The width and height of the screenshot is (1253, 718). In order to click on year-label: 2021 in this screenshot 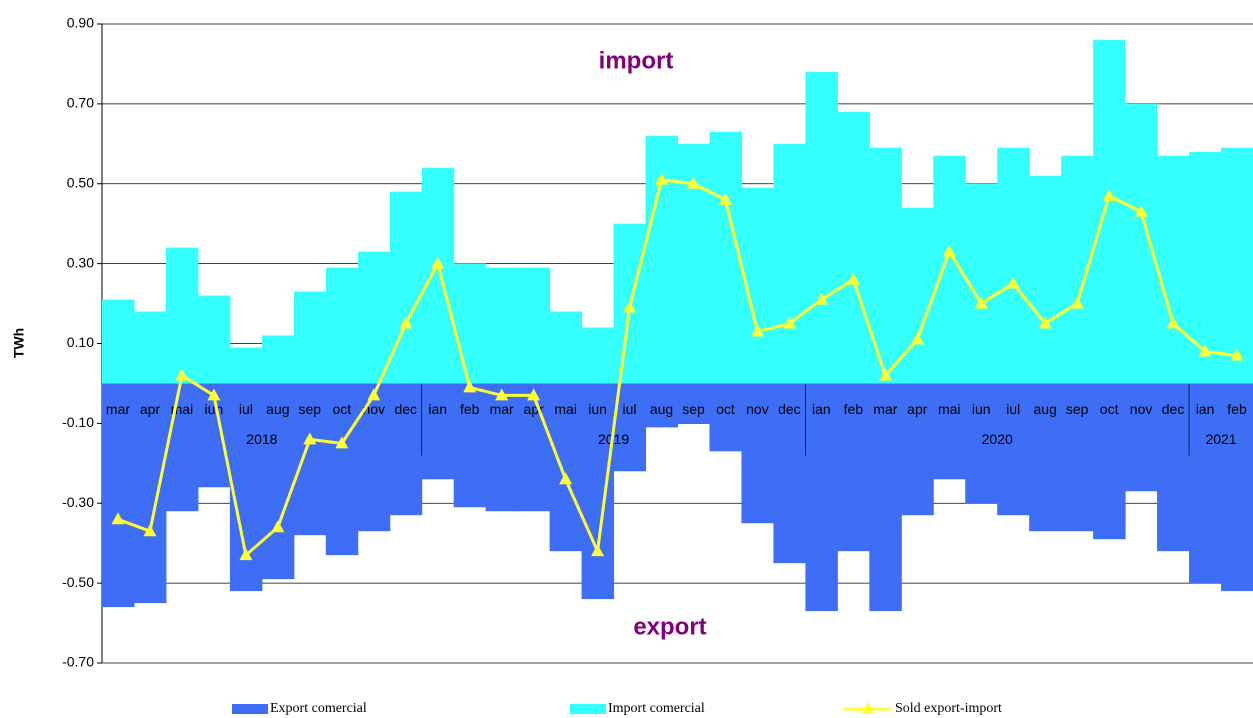, I will do `click(1220, 439)`.